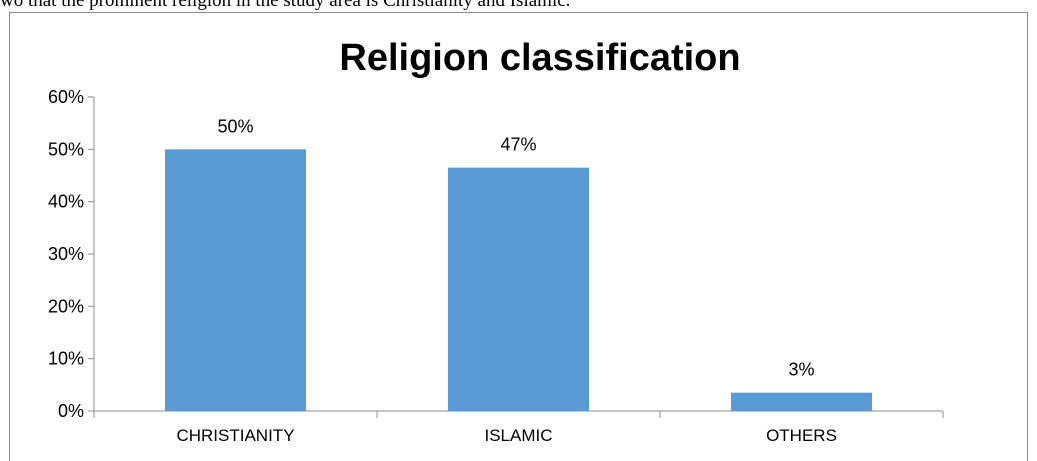 The image size is (1037, 461). I want to click on category-label: ISLAMIC, so click(518, 435).